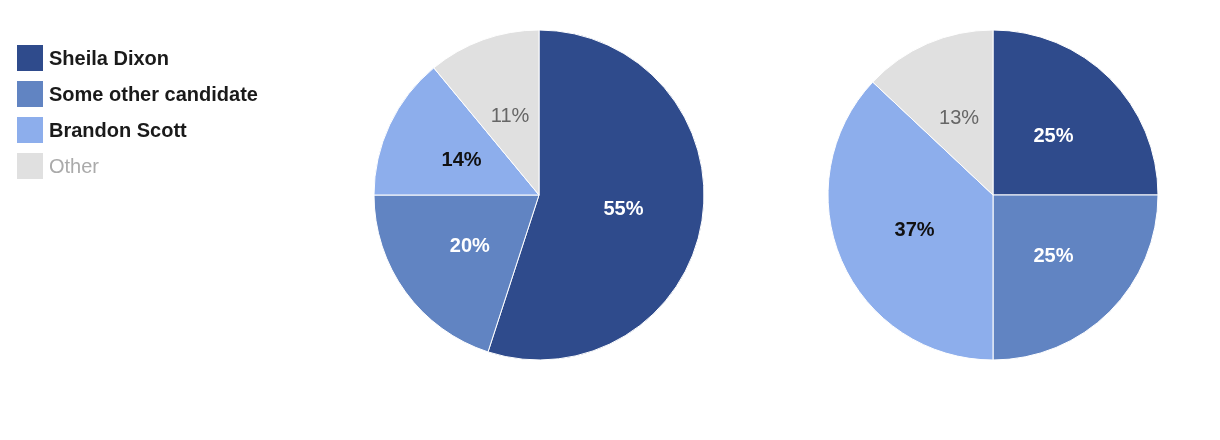 The height and width of the screenshot is (440, 1220). Describe the element at coordinates (470, 245) in the screenshot. I see `data-label: 20%` at that location.